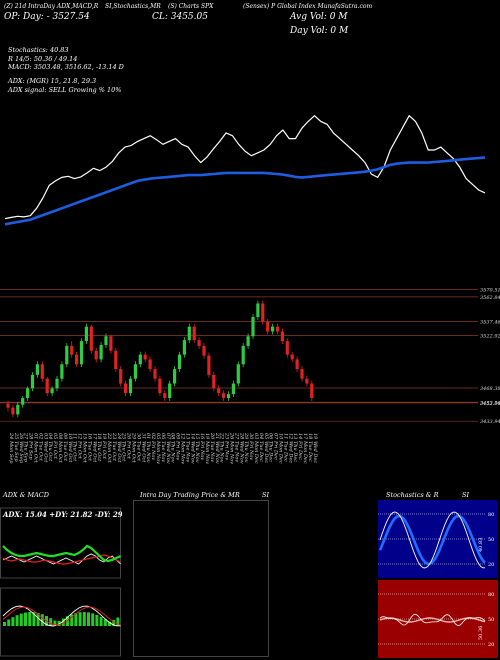 The image size is (500, 660). What do you see at coordinates (491, 515) in the screenshot?
I see `stoch-level-label: 80` at bounding box center [491, 515].